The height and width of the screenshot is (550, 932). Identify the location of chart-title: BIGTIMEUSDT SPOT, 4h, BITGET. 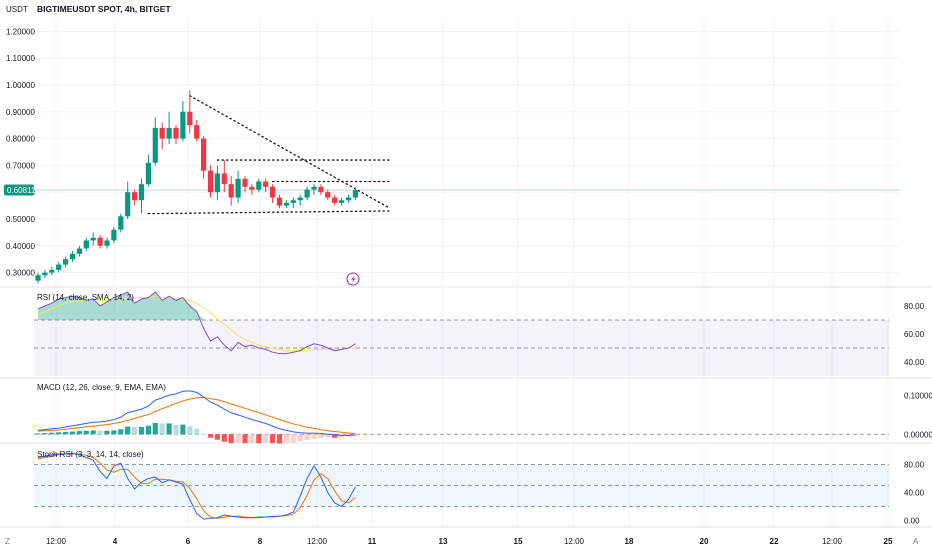
(104, 9).